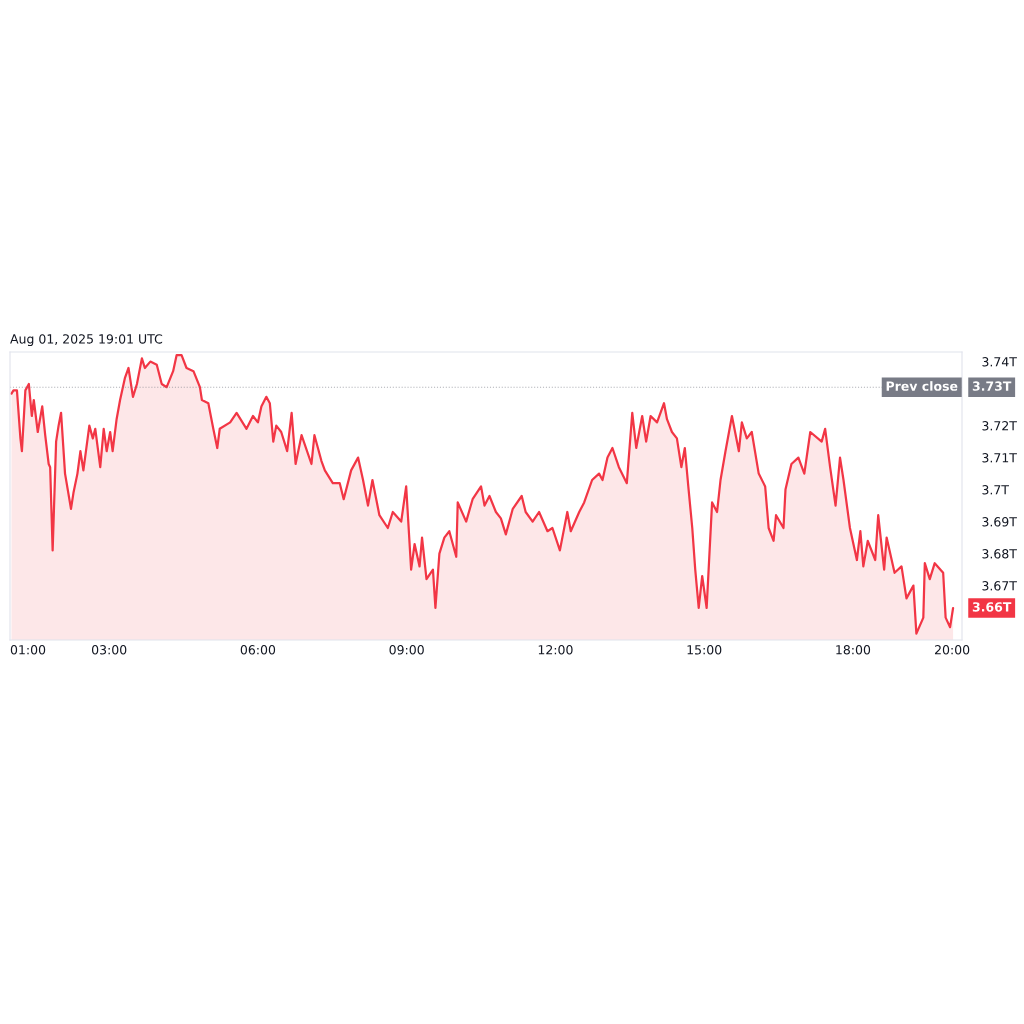  Describe the element at coordinates (995, 490) in the screenshot. I see `y-tick-label: 3.7T` at that location.